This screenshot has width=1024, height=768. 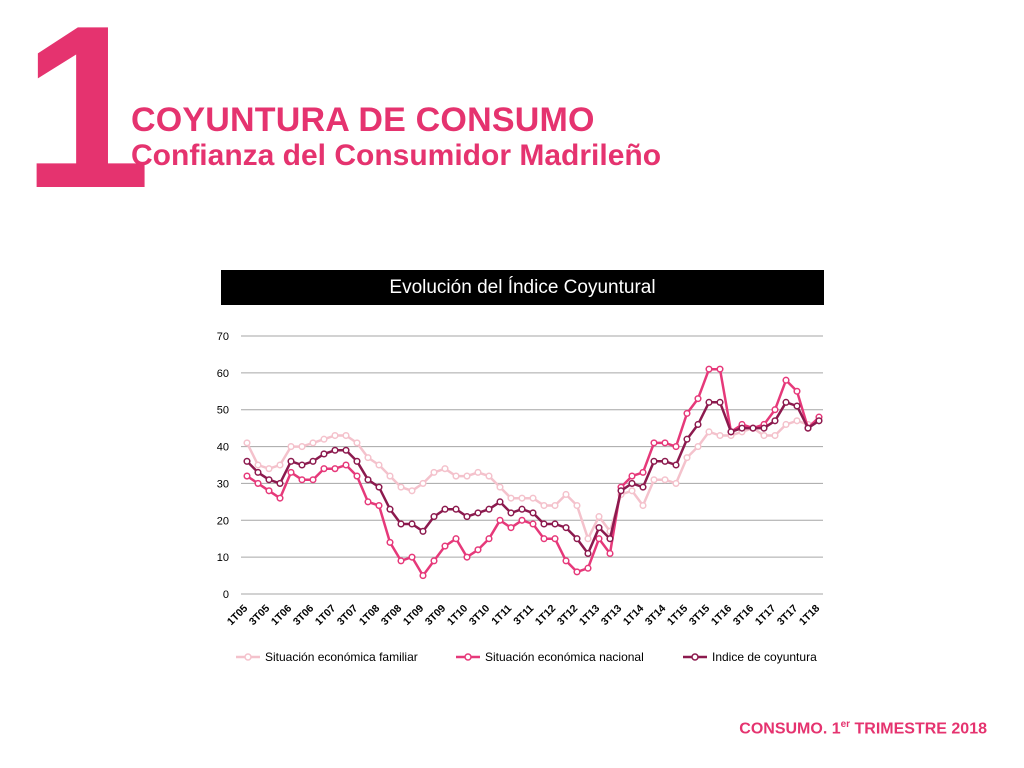 What do you see at coordinates (223, 558) in the screenshot?
I see `y-tick-label: 10` at bounding box center [223, 558].